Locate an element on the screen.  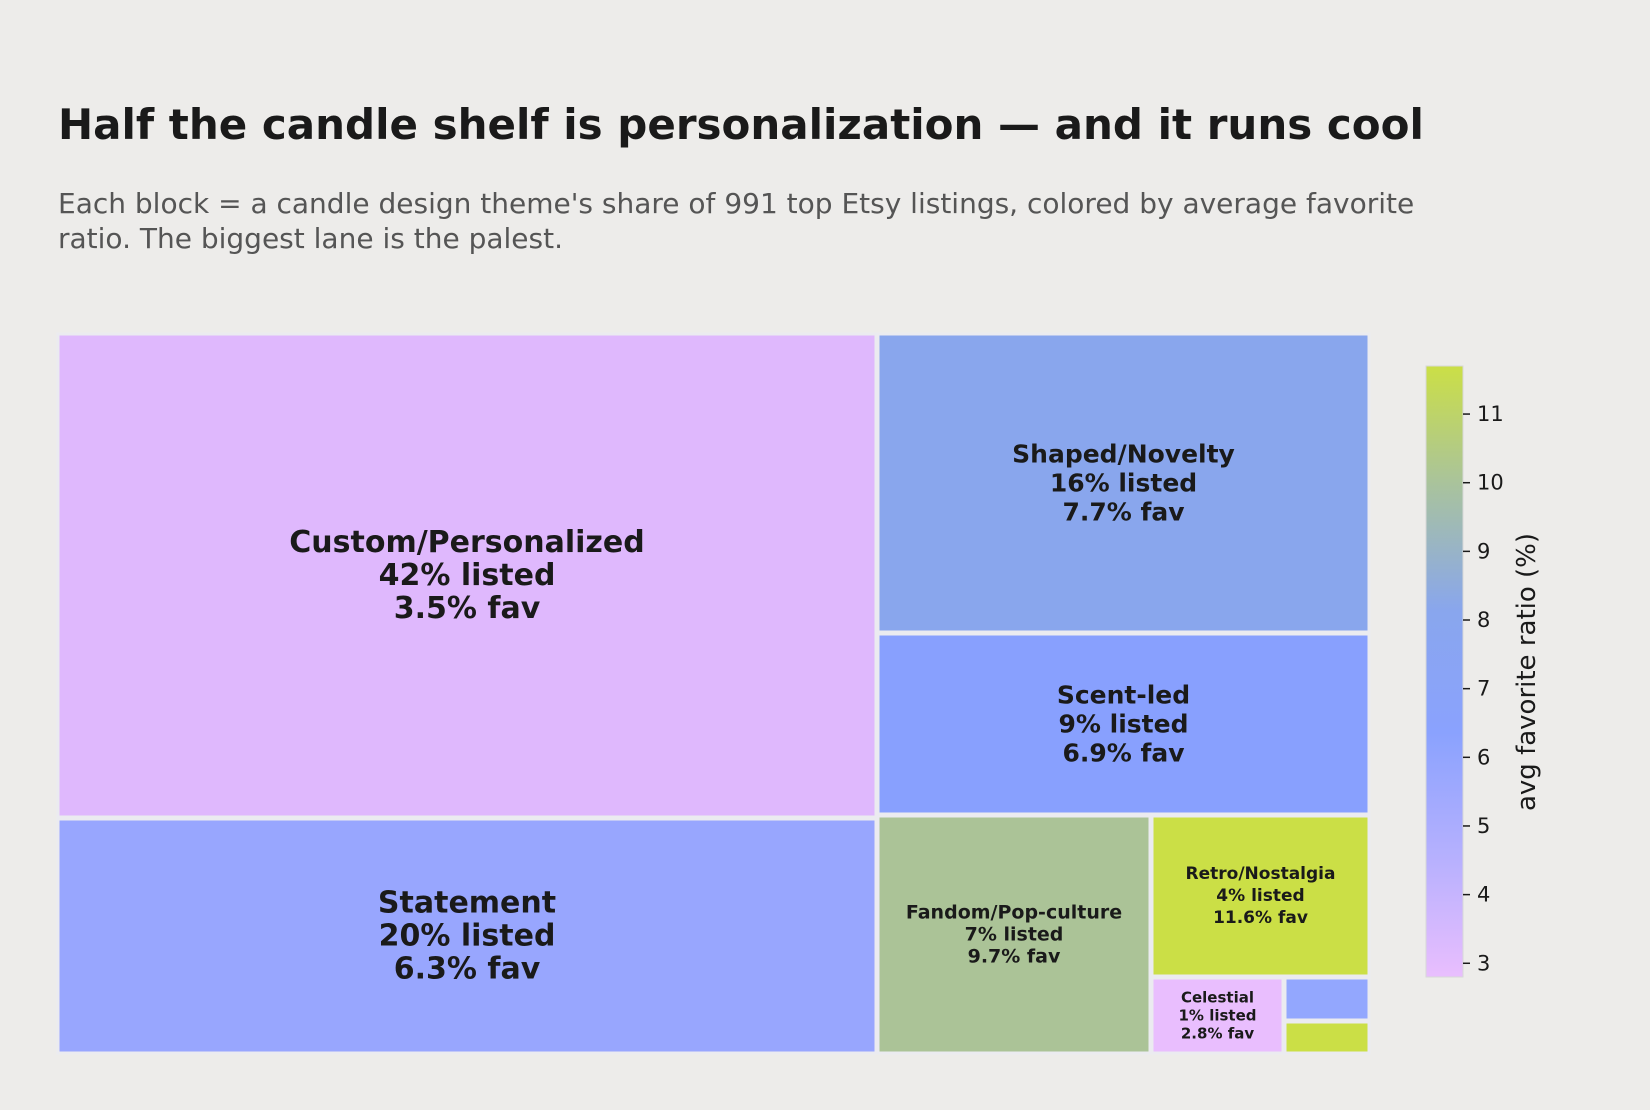
colorbar-label: avg favorite ratio (%) is located at coordinates (1527, 672).